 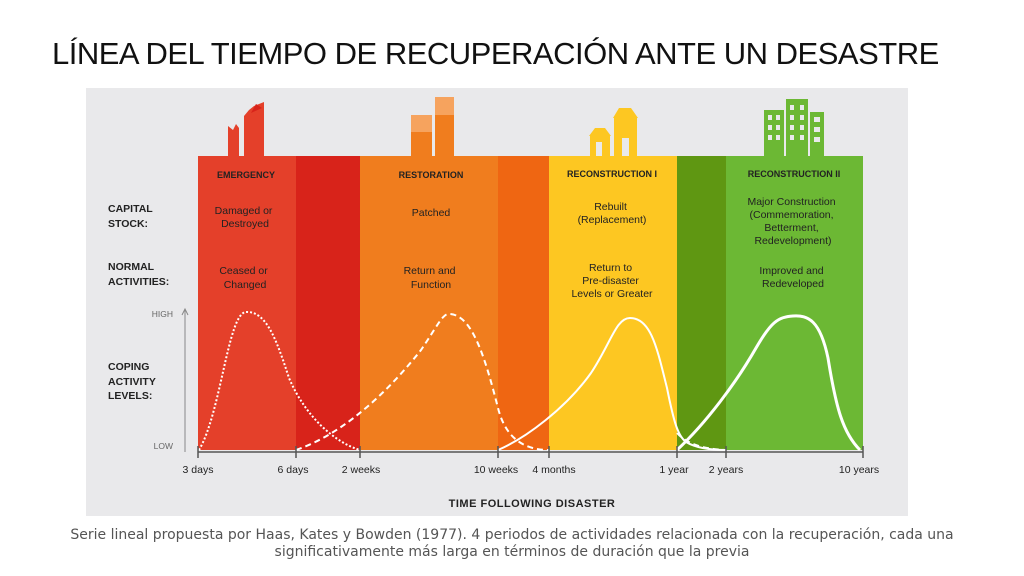 I want to click on phase-header-emergency: EMERGENCY, so click(x=246, y=175).